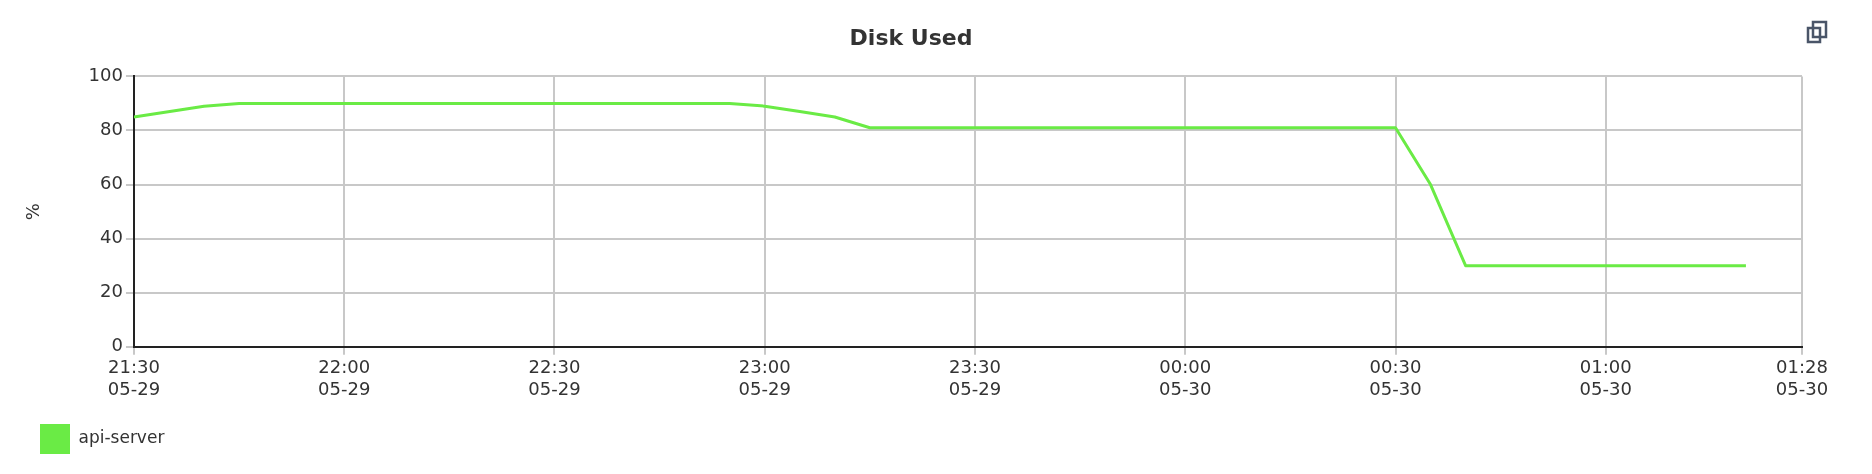 This screenshot has width=1872, height=474. Describe the element at coordinates (111, 237) in the screenshot. I see `y-tick-label: 40` at that location.